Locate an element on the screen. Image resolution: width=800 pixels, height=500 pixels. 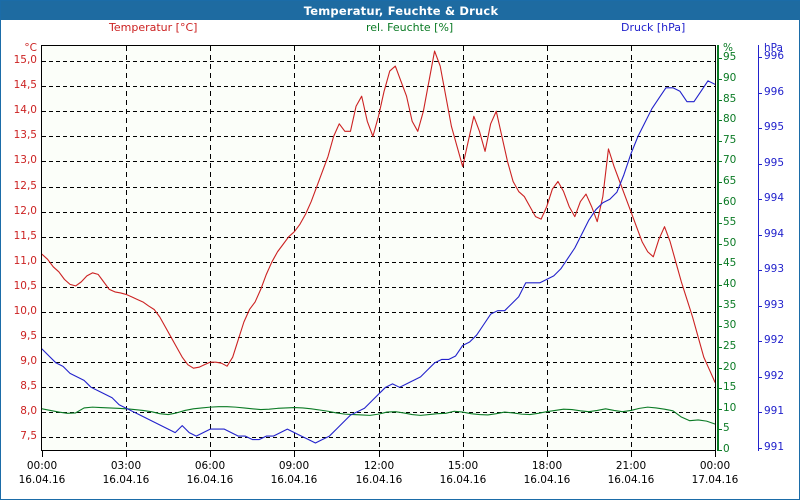
left-axis-tick-label: 13,5 is located at coordinates (25, 135).